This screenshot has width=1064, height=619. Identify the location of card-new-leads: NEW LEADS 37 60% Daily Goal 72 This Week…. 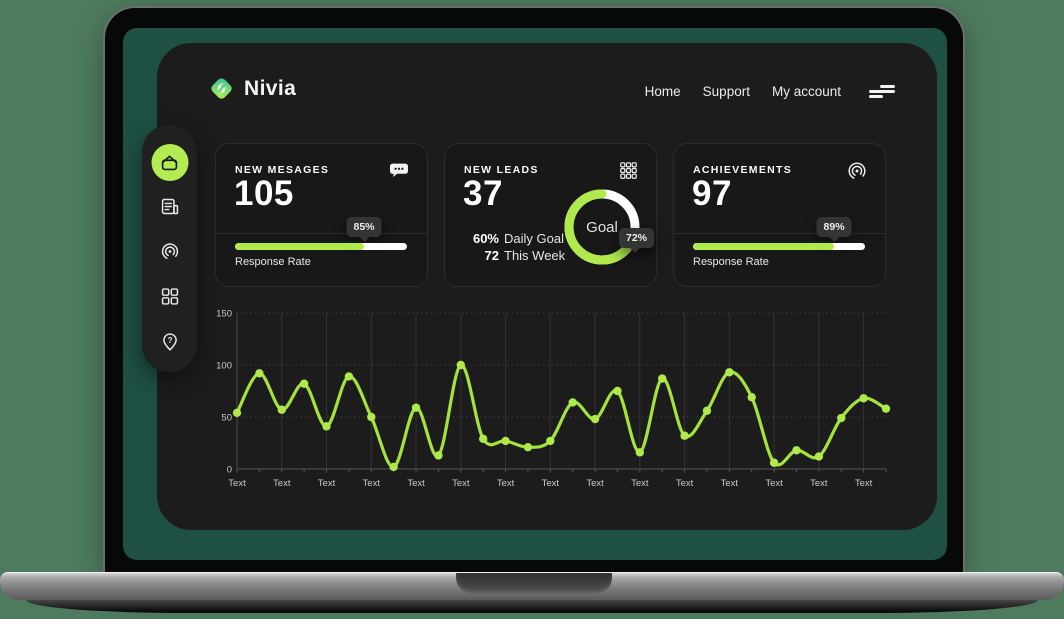
(550, 215).